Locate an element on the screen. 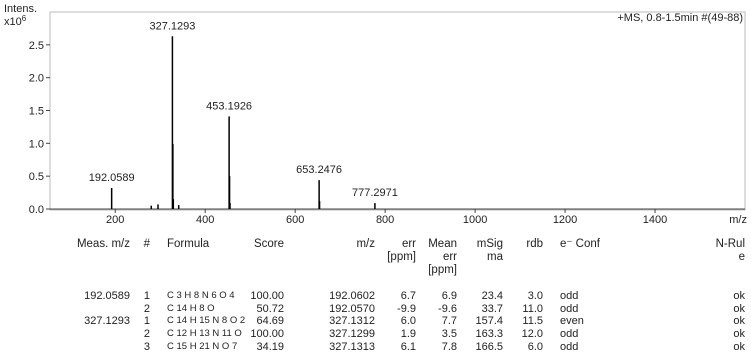  x-tick-label: 1400 is located at coordinates (655, 220).